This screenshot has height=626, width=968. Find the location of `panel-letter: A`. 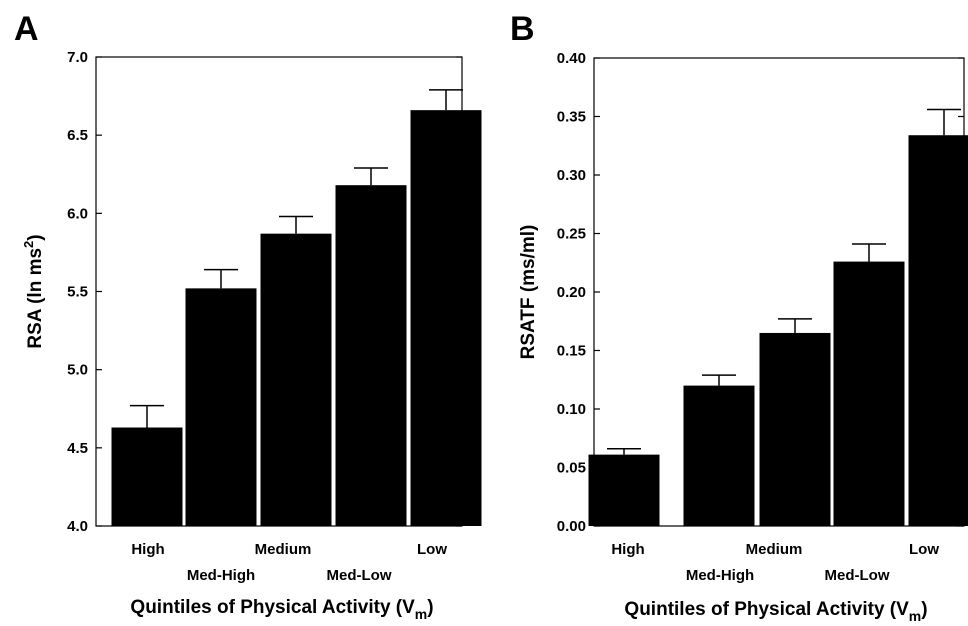

panel-letter: A is located at coordinates (26, 29).